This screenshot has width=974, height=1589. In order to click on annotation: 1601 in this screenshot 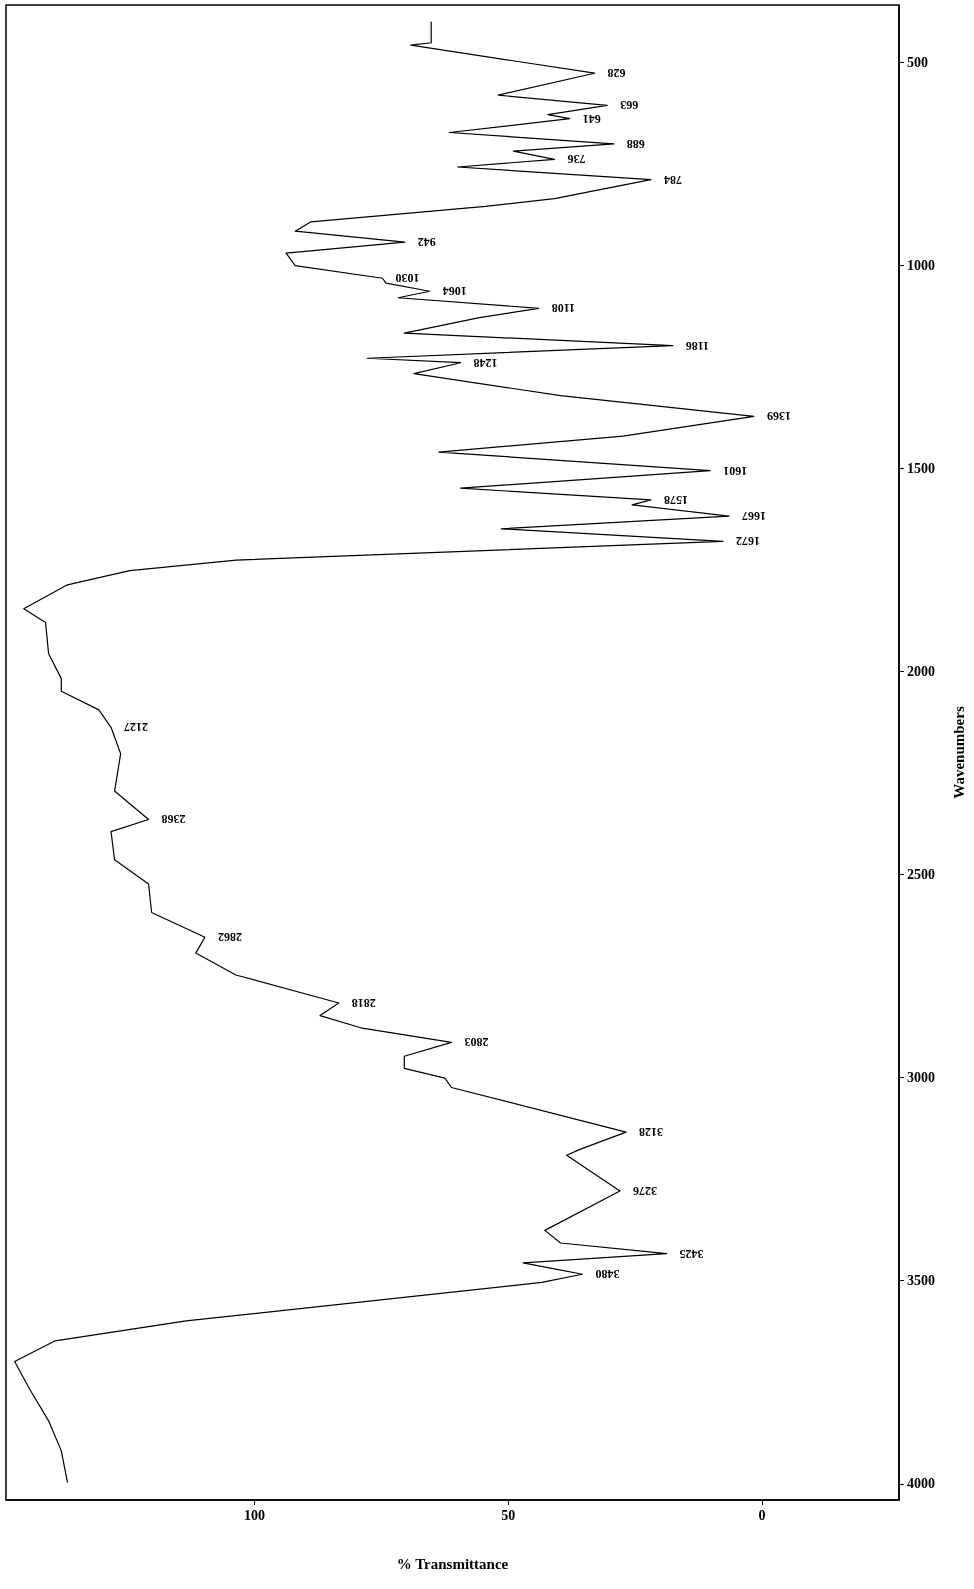, I will do `click(735, 470)`.